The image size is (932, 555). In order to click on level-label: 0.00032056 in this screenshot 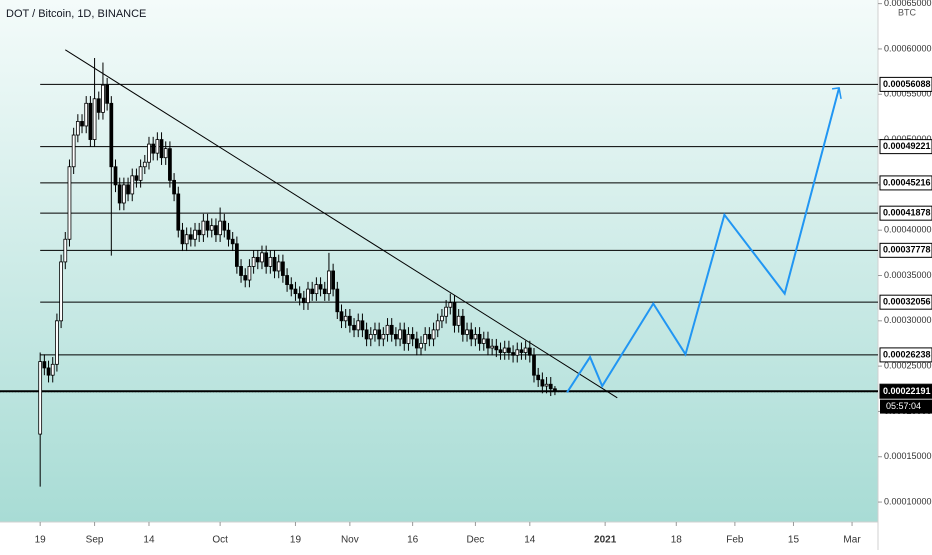, I will do `click(907, 302)`.